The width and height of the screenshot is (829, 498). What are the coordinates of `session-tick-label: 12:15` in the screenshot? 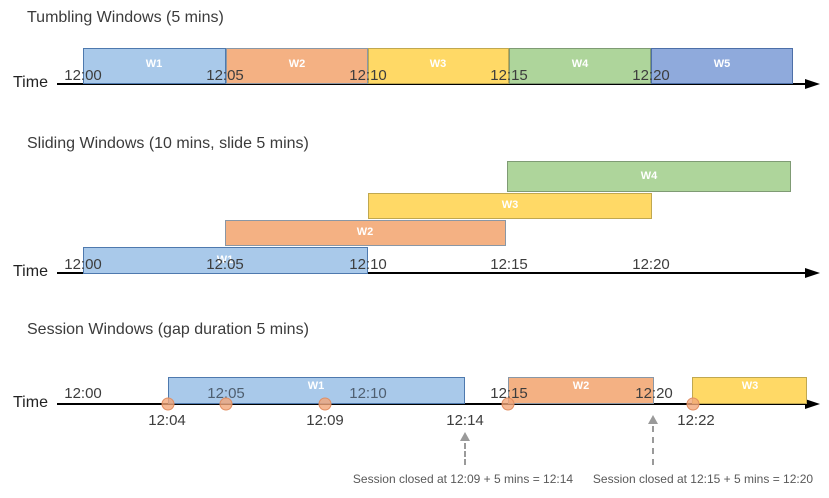 It's located at (509, 393).